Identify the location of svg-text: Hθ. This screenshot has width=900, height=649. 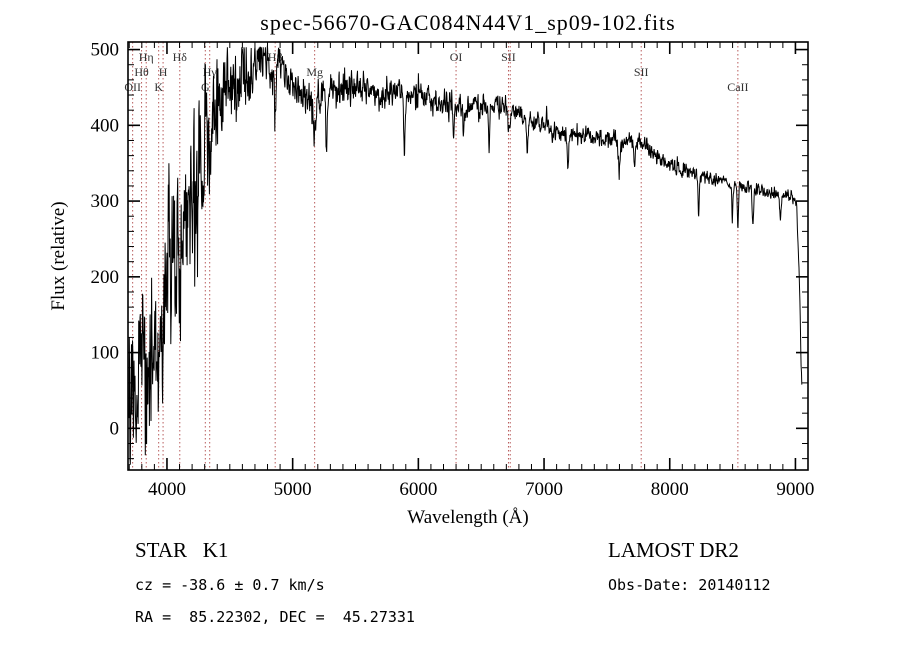
(141, 72).